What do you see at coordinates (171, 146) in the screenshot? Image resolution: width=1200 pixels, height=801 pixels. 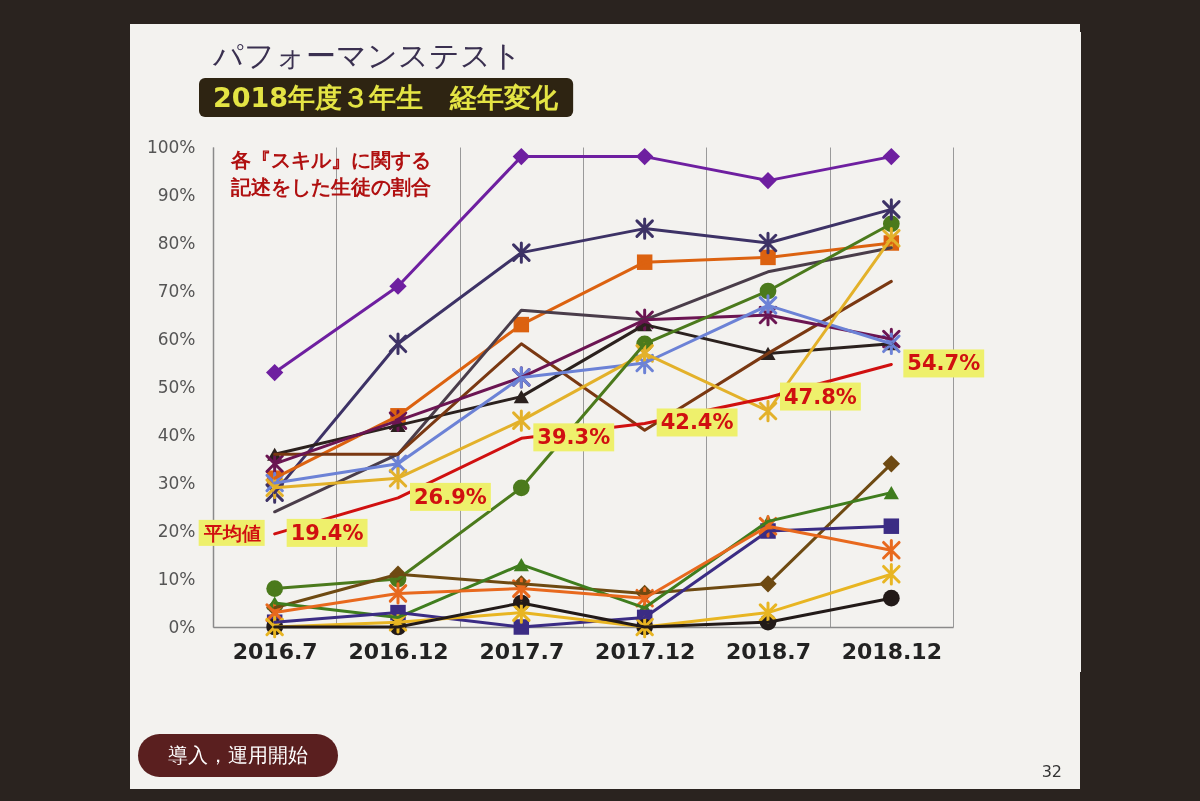 I see `y-tick-label: 100%` at bounding box center [171, 146].